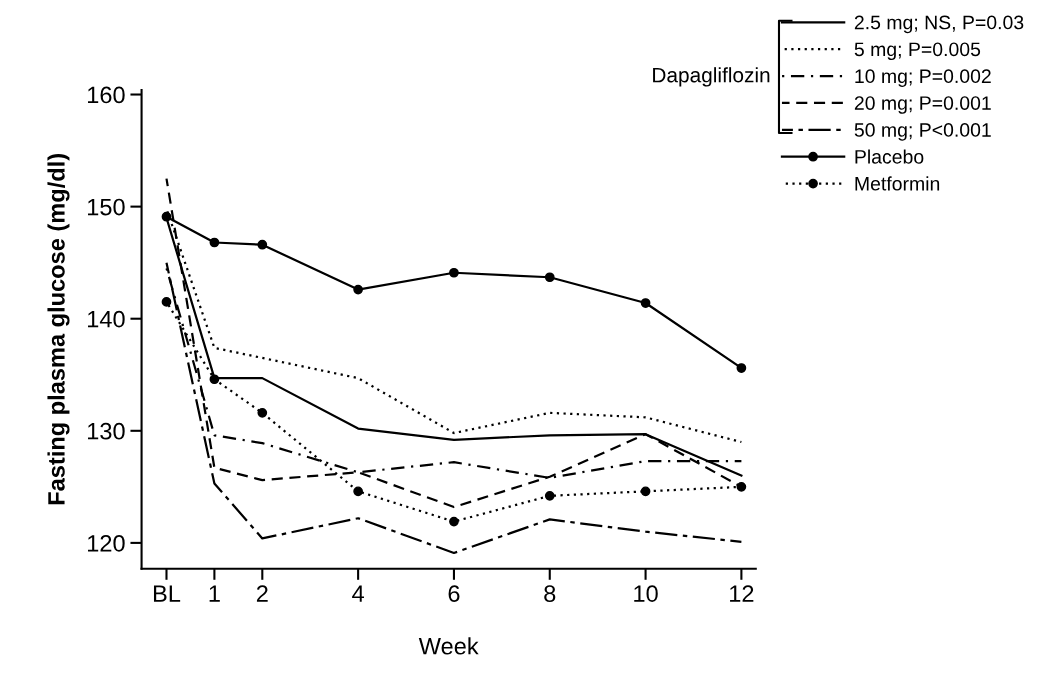  What do you see at coordinates (448, 646) in the screenshot?
I see `x-axis-title: Week` at bounding box center [448, 646].